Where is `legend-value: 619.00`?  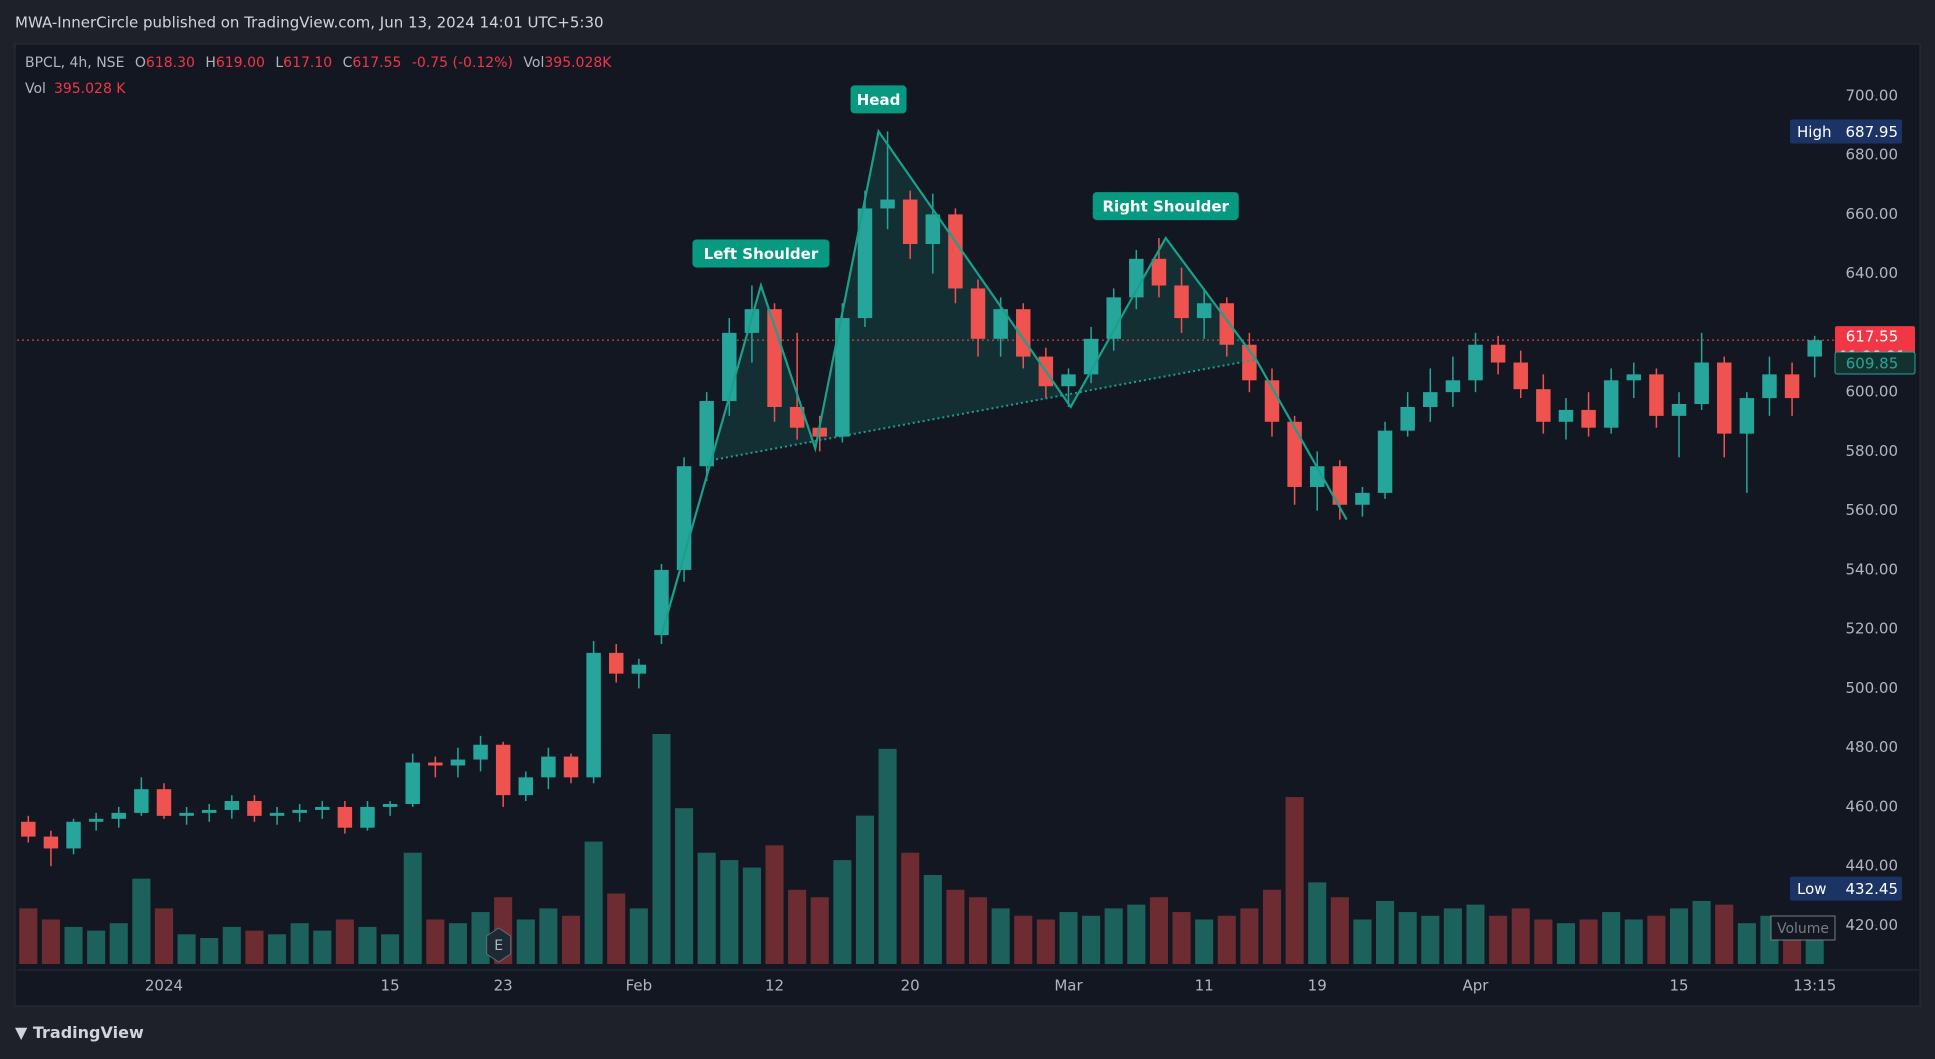 legend-value: 619.00 is located at coordinates (240, 63).